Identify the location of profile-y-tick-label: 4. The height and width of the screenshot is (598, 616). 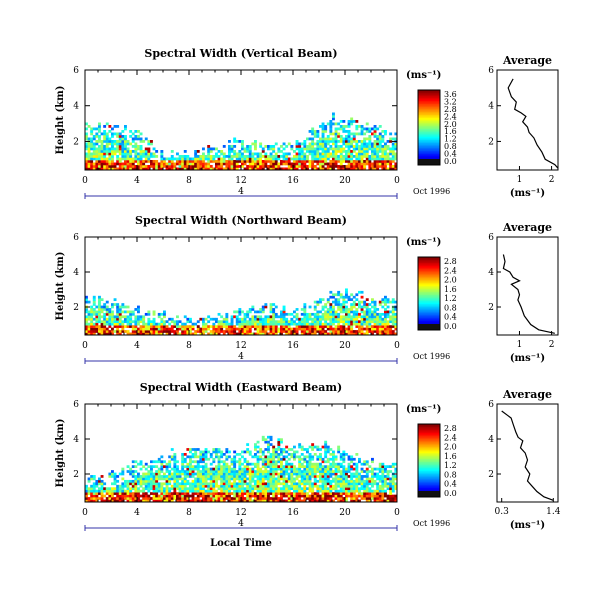
(491, 440).